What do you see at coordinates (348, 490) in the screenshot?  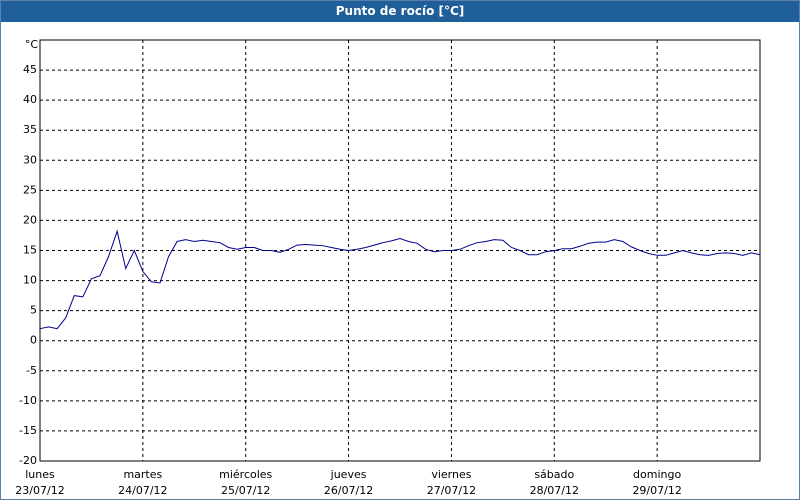 I see `x-tick-date: 26/07/12` at bounding box center [348, 490].